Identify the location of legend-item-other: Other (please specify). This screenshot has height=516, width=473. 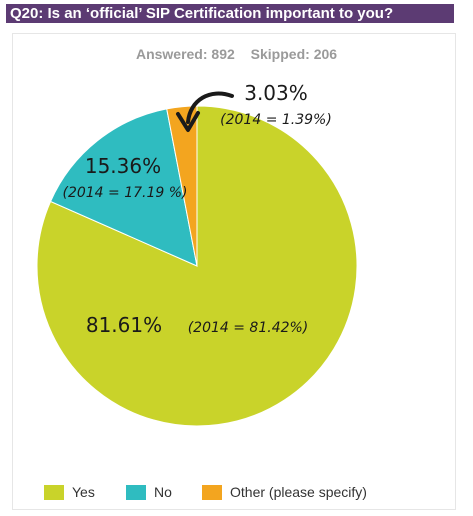
(284, 492).